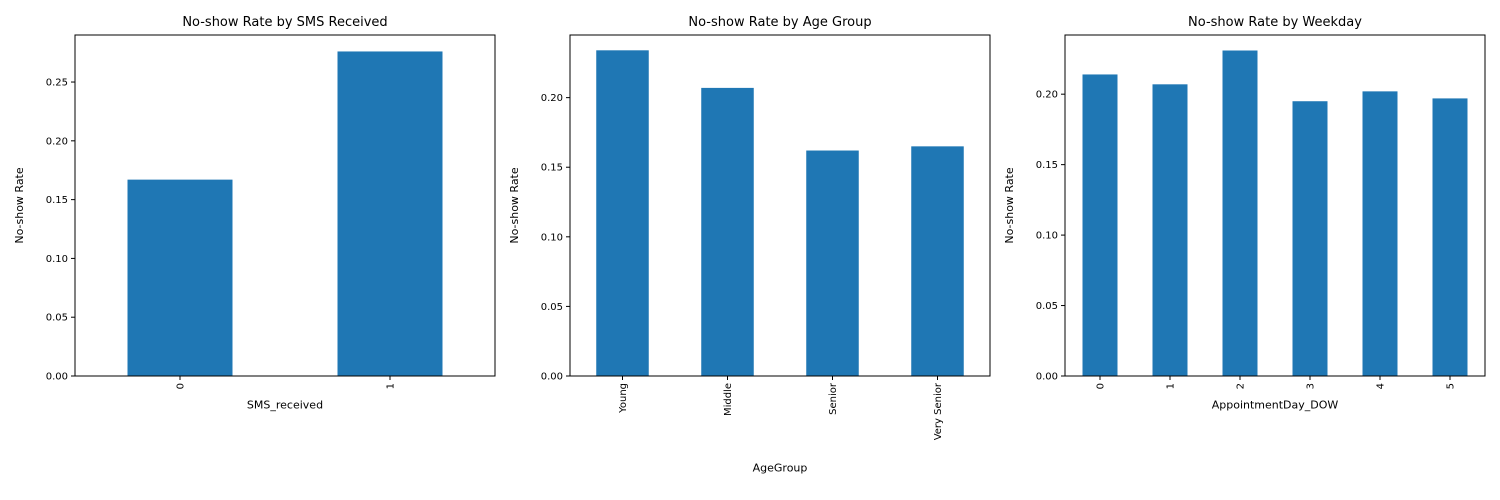  What do you see at coordinates (1241, 386) in the screenshot?
I see `x-tick-label: 2` at bounding box center [1241, 386].